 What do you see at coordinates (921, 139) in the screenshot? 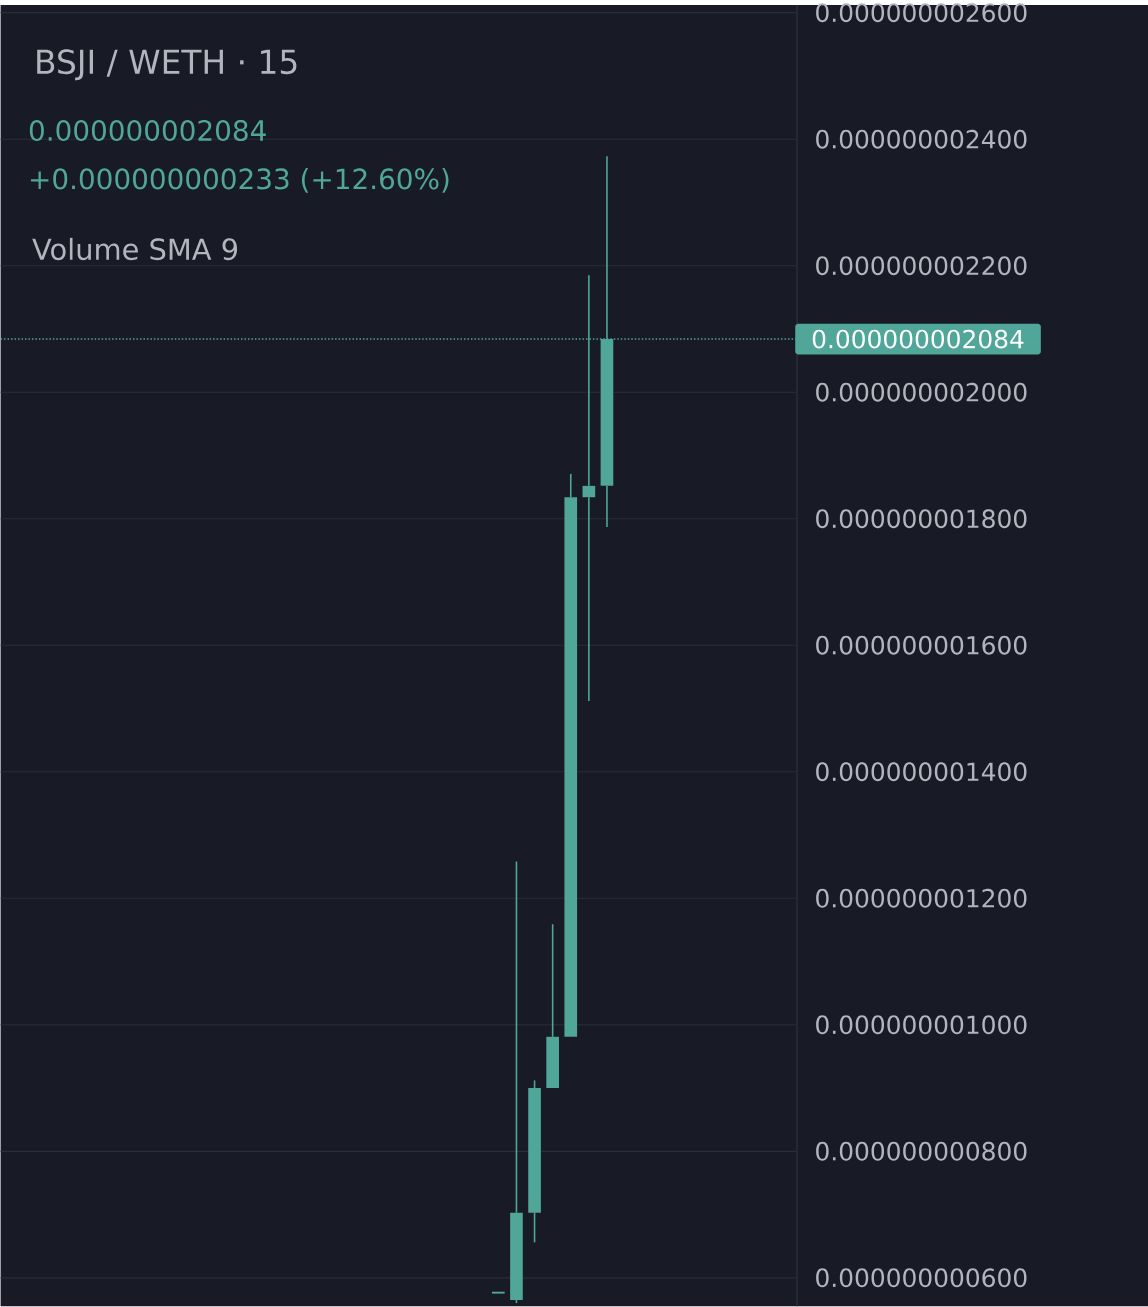
I see `y-tick-label: 0.000000002400` at bounding box center [921, 139].